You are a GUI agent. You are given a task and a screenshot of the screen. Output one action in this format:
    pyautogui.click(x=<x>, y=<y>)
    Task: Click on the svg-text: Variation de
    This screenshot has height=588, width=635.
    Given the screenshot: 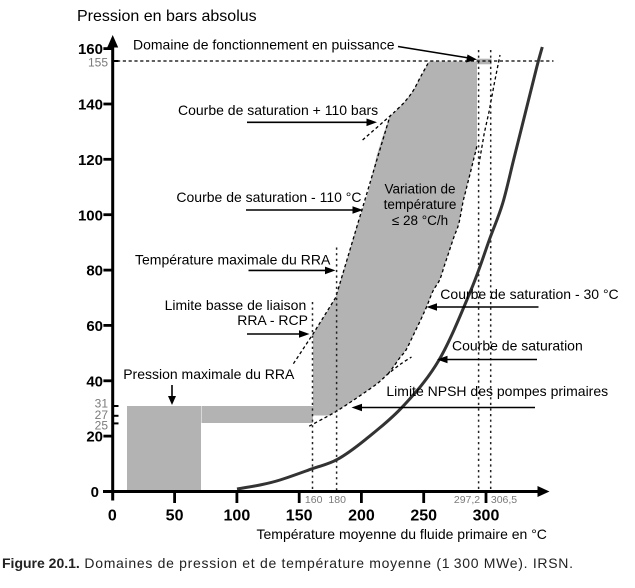 What is the action you would take?
    pyautogui.click(x=419, y=189)
    